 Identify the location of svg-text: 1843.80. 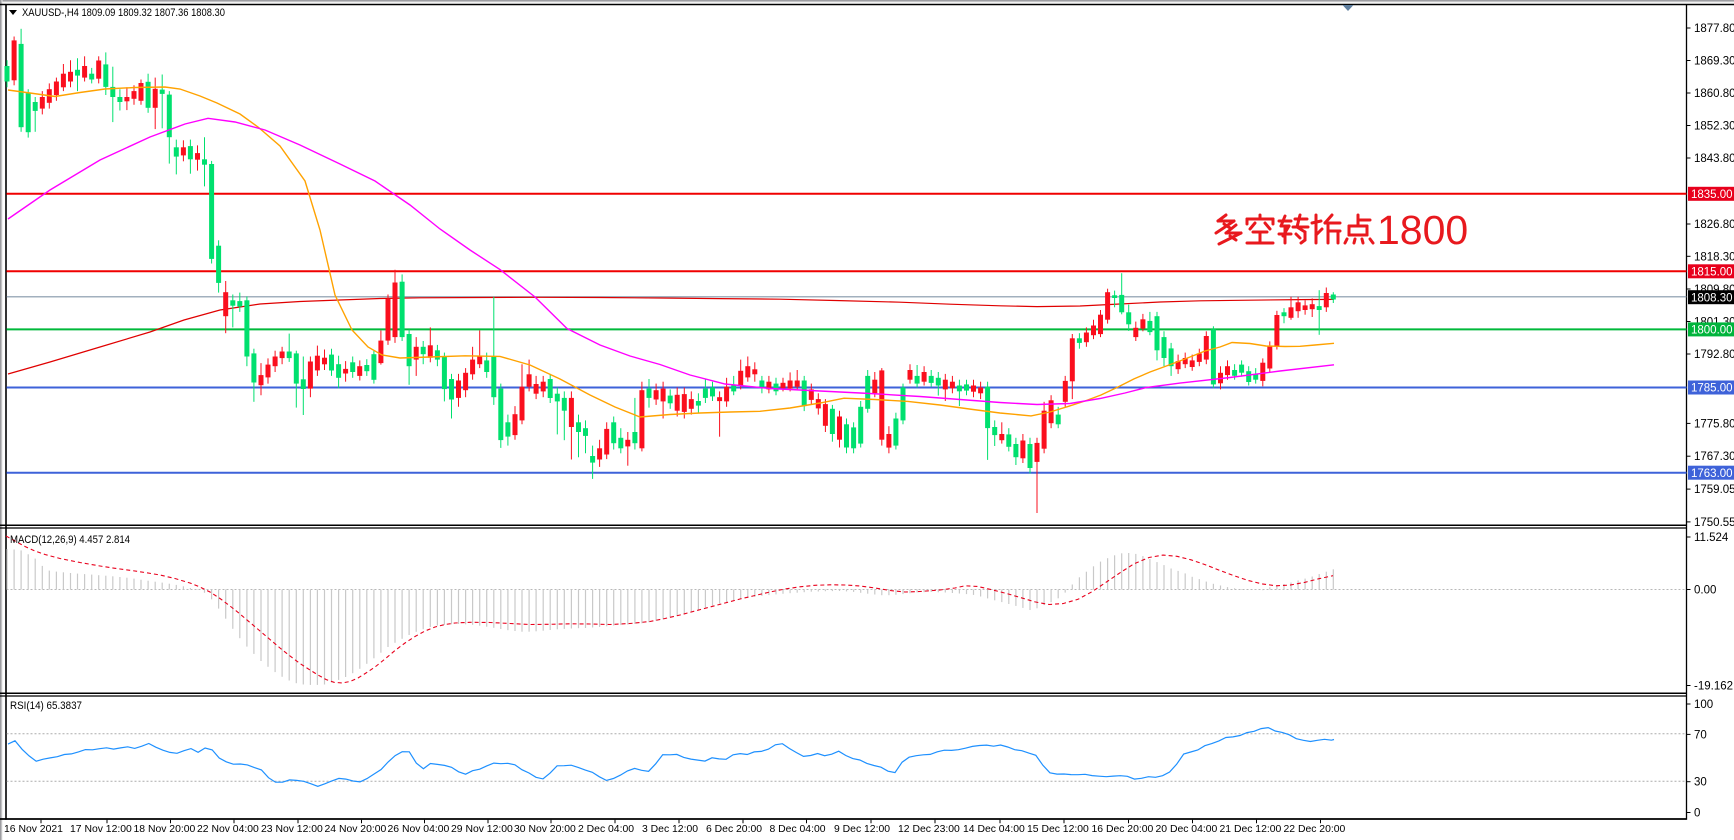
(1714, 159).